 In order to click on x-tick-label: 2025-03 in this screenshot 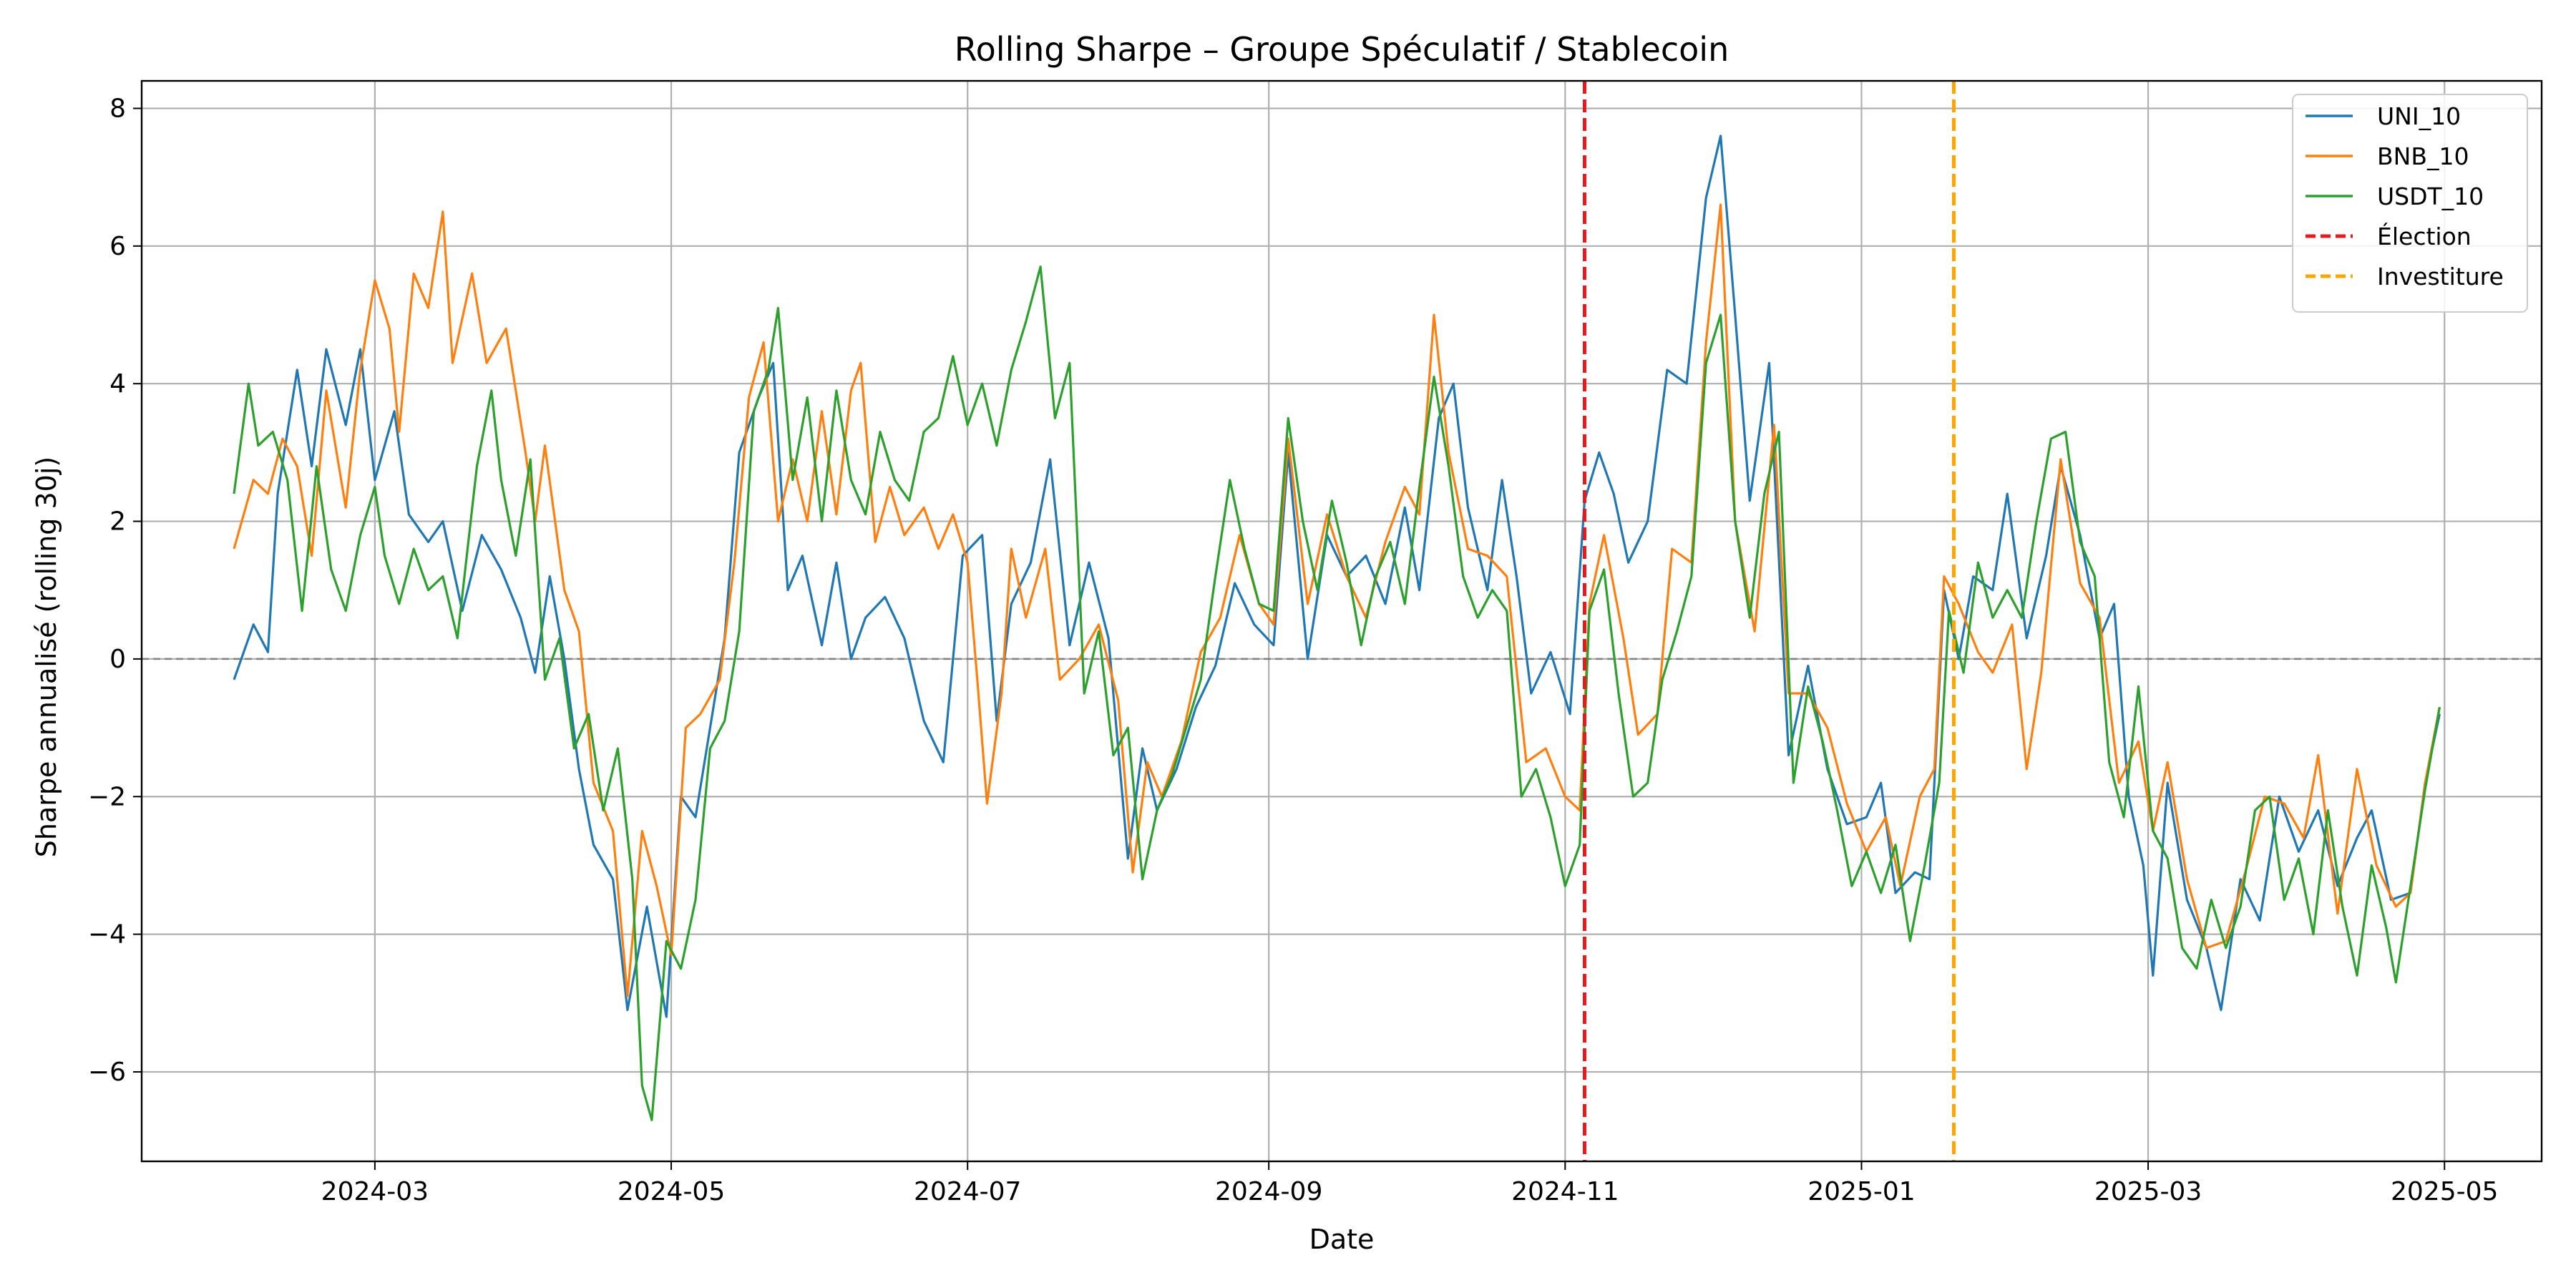, I will do `click(2148, 1191)`.